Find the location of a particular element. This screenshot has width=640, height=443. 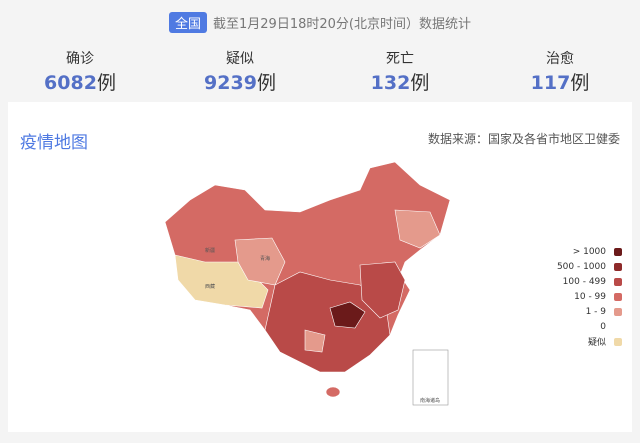

stat-suspected: 疑似 9239例 is located at coordinates (240, 71).